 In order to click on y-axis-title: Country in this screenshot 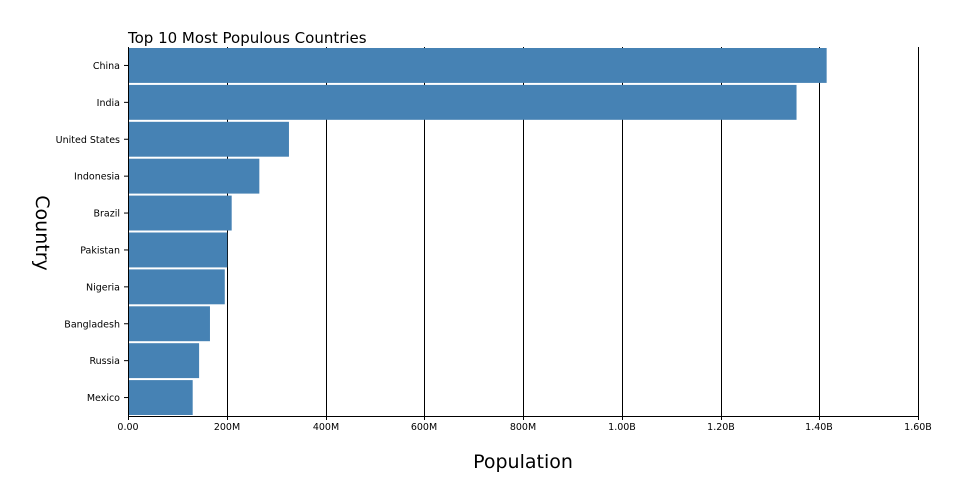, I will do `click(42, 232)`.